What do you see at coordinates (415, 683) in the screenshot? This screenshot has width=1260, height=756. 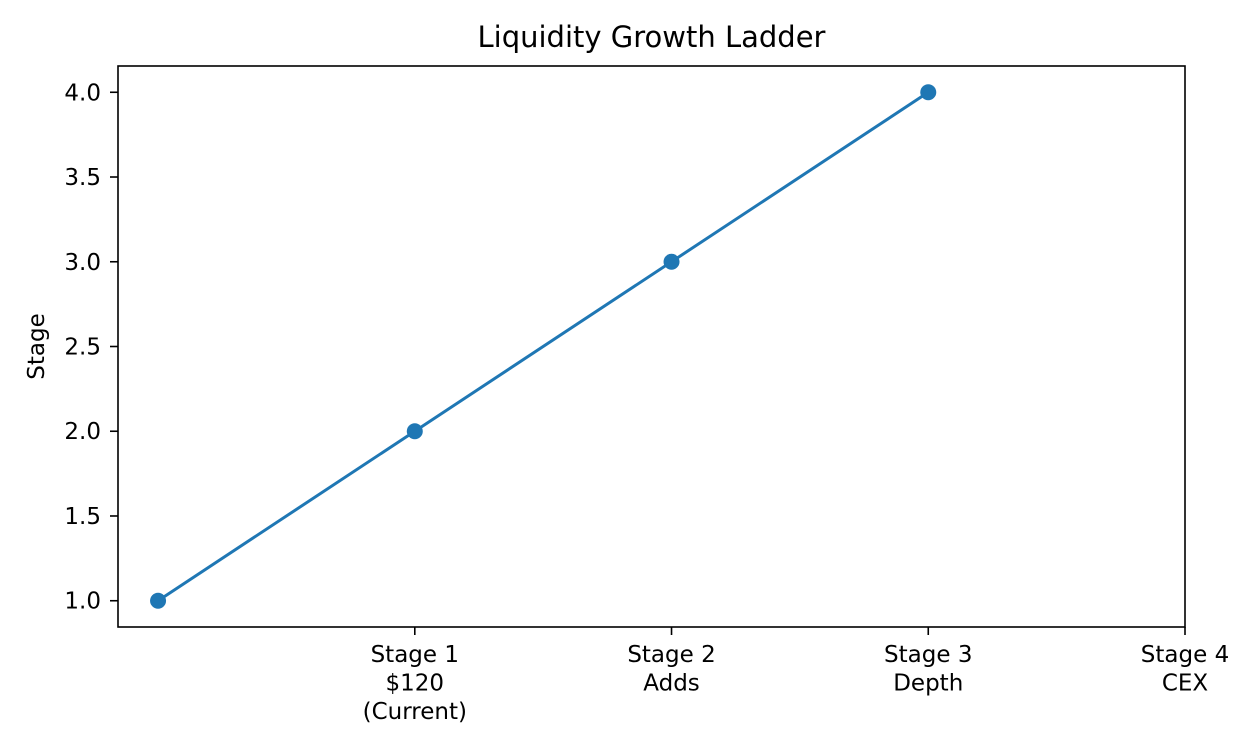 I see `x-tick-label: Stage 1 $120 (Current)` at bounding box center [415, 683].